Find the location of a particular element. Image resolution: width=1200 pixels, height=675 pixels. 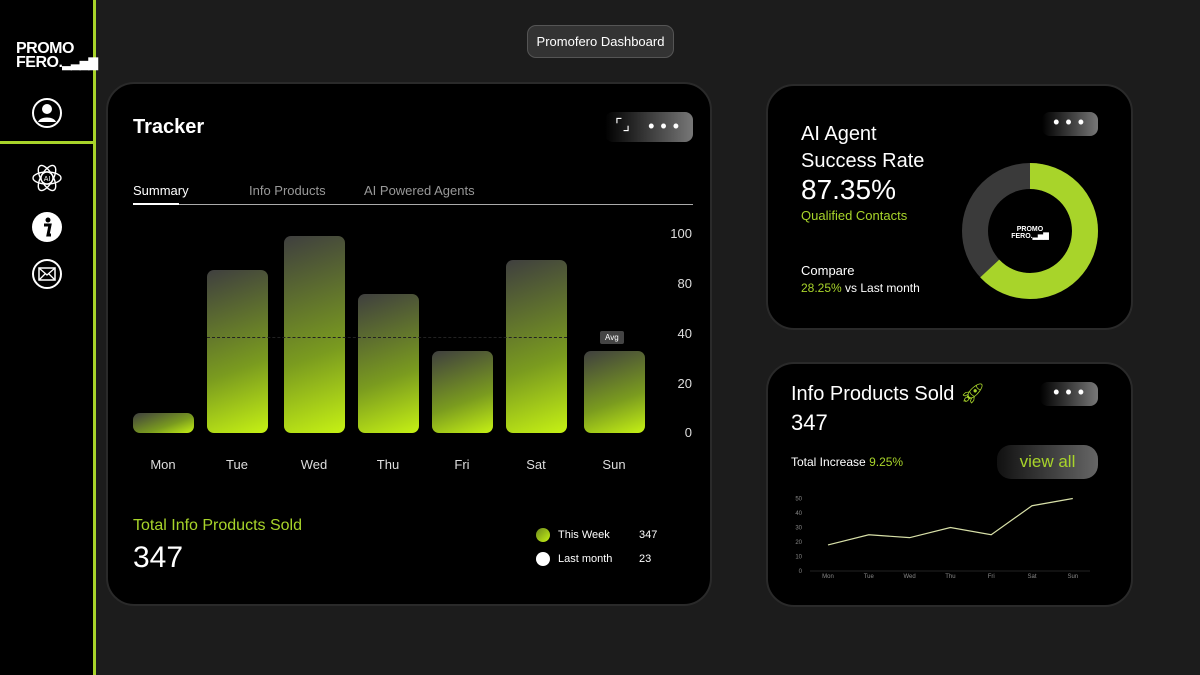

compare-suffix: vs Last month is located at coordinates (882, 288).